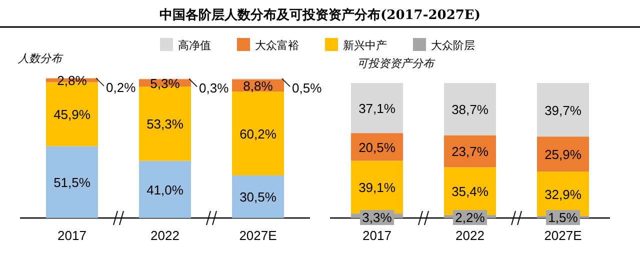 This screenshot has width=640, height=262. I want to click on data-label: 37,1%, so click(377, 108).